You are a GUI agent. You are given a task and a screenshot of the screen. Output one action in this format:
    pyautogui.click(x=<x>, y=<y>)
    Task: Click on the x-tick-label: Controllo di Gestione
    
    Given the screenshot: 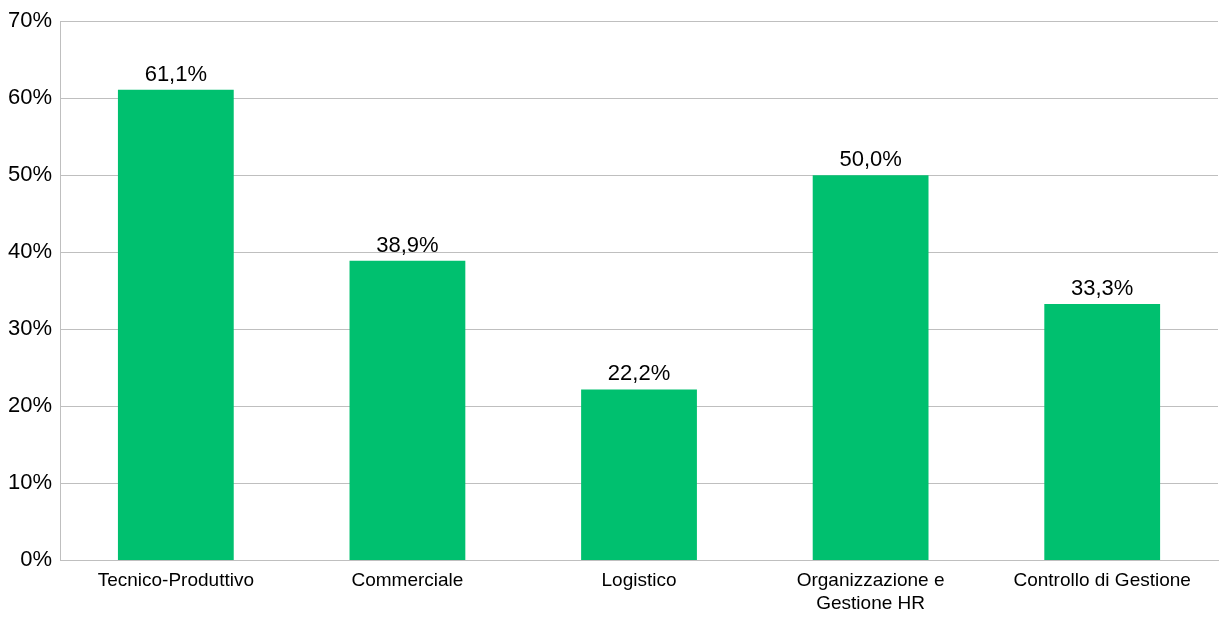 What is the action you would take?
    pyautogui.click(x=1102, y=580)
    